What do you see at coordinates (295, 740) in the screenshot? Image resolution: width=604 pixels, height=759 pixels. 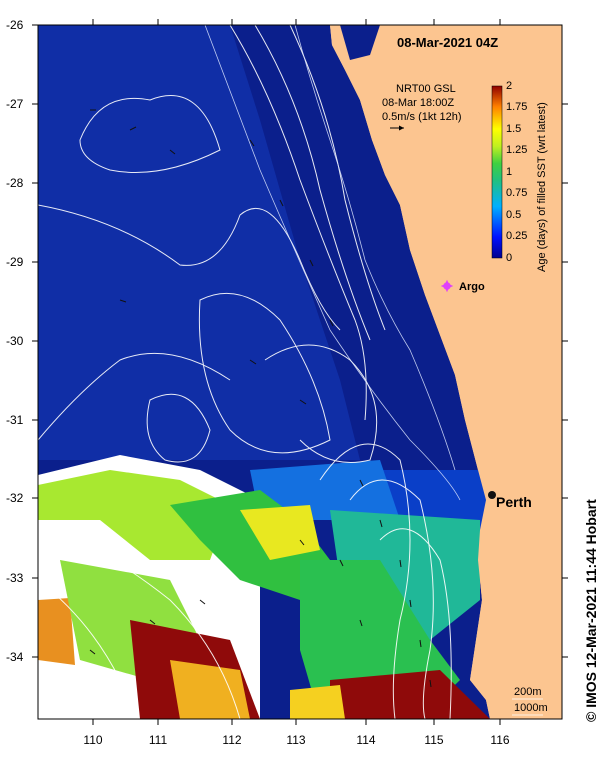 I see `x-tick-label: 113` at bounding box center [295, 740].